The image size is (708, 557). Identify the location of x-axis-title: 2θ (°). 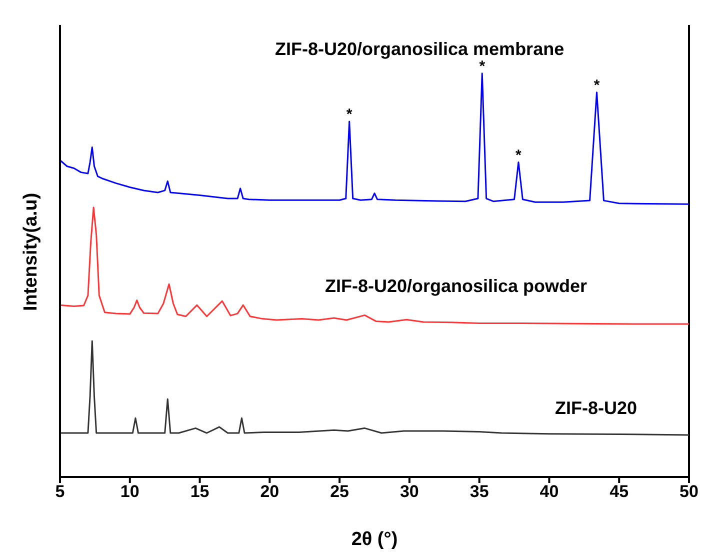
(374, 539).